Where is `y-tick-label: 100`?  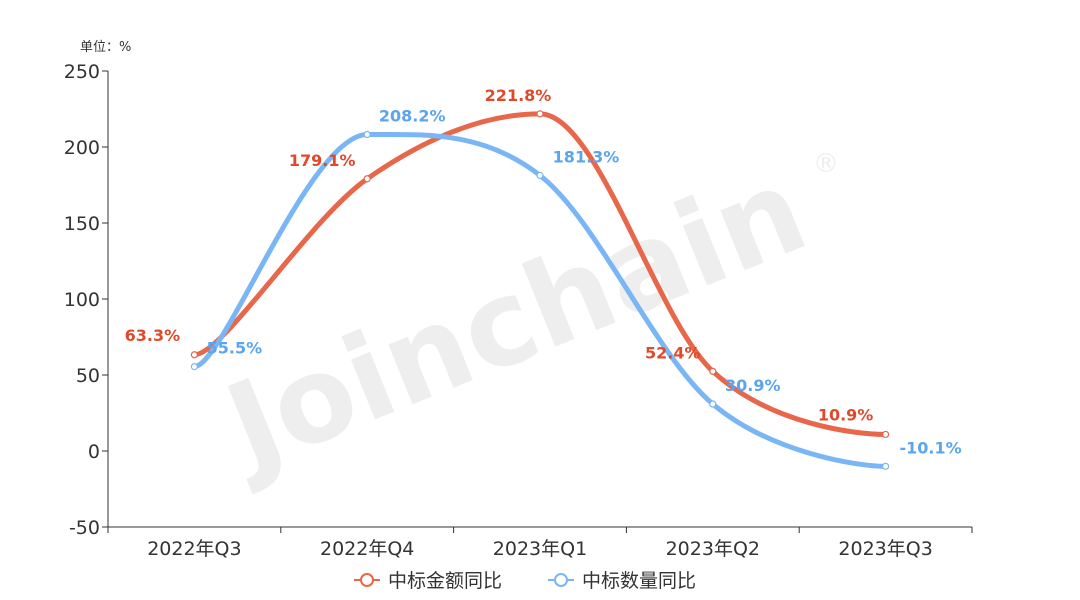
y-tick-label: 100 is located at coordinates (82, 300).